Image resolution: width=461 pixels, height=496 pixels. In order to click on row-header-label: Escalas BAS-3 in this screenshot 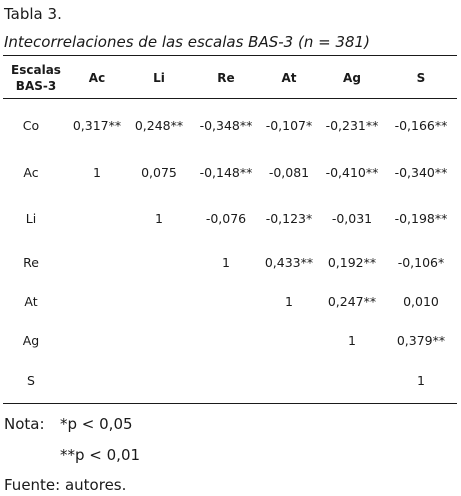, I will do `click(36, 78)`.